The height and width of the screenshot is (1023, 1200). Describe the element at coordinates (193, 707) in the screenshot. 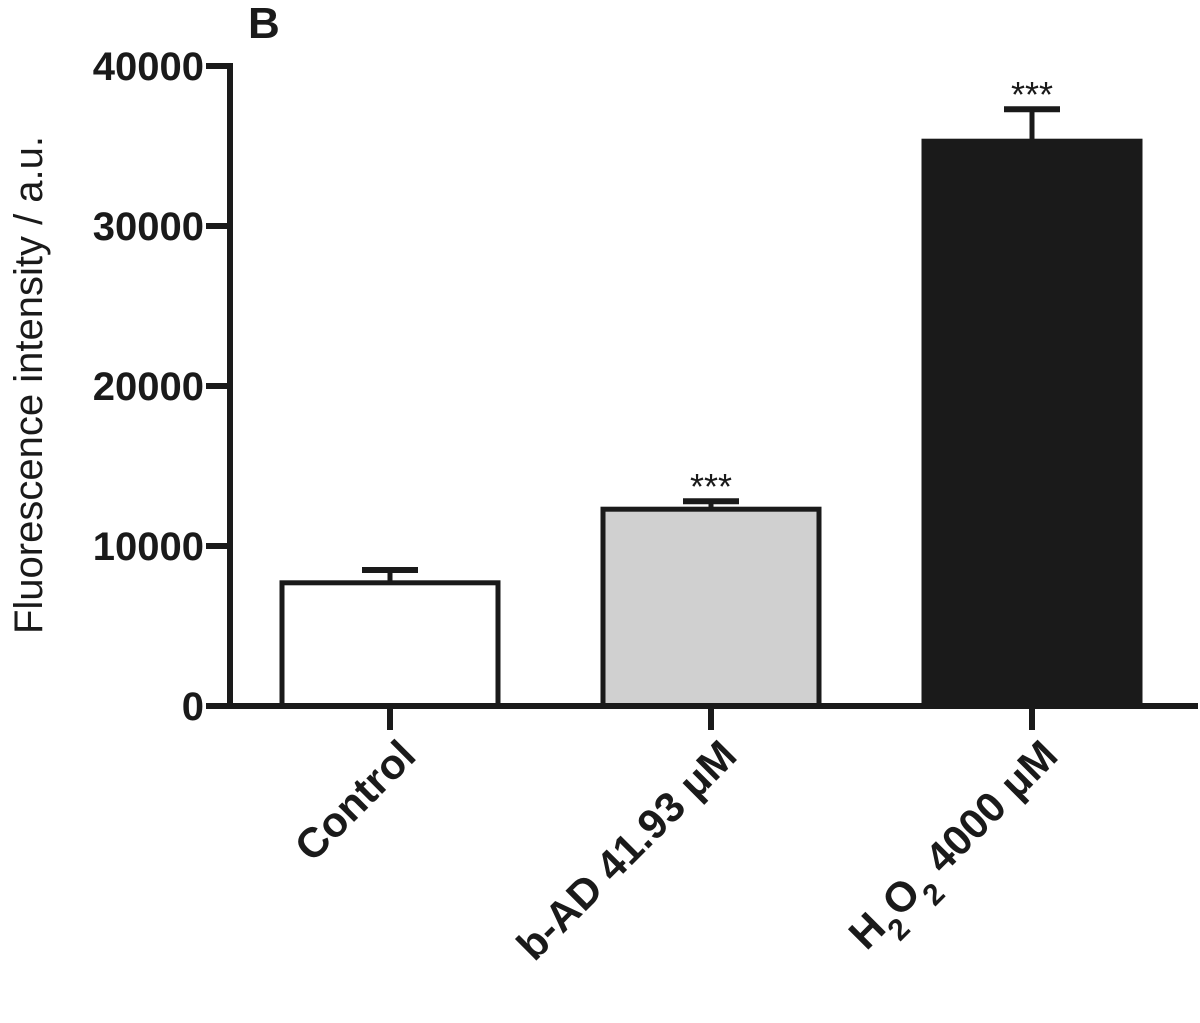

I see `y-tick-label: 0` at that location.